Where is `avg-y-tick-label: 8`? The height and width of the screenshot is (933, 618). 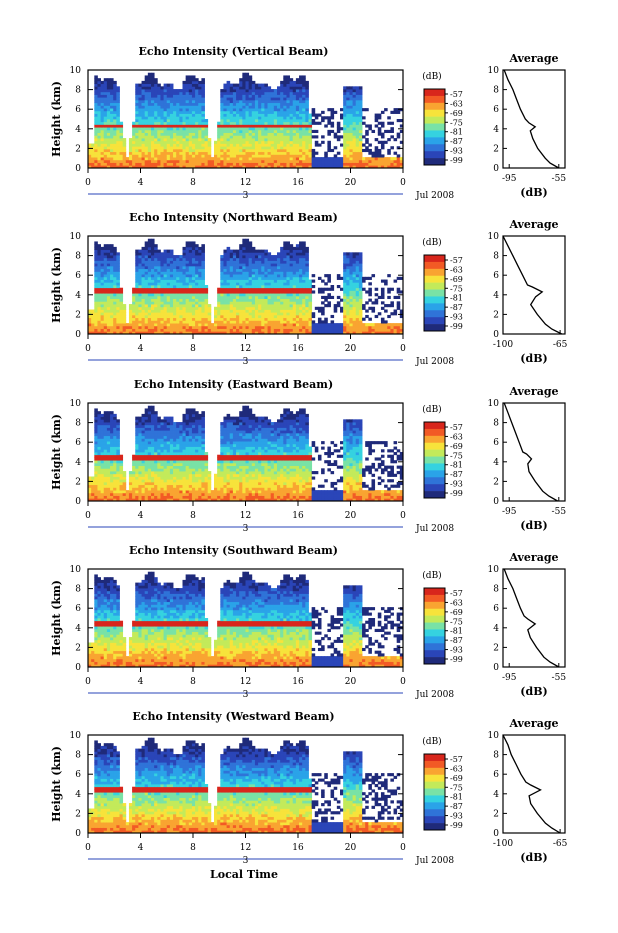 avg-y-tick-label: 8 is located at coordinates (496, 91).